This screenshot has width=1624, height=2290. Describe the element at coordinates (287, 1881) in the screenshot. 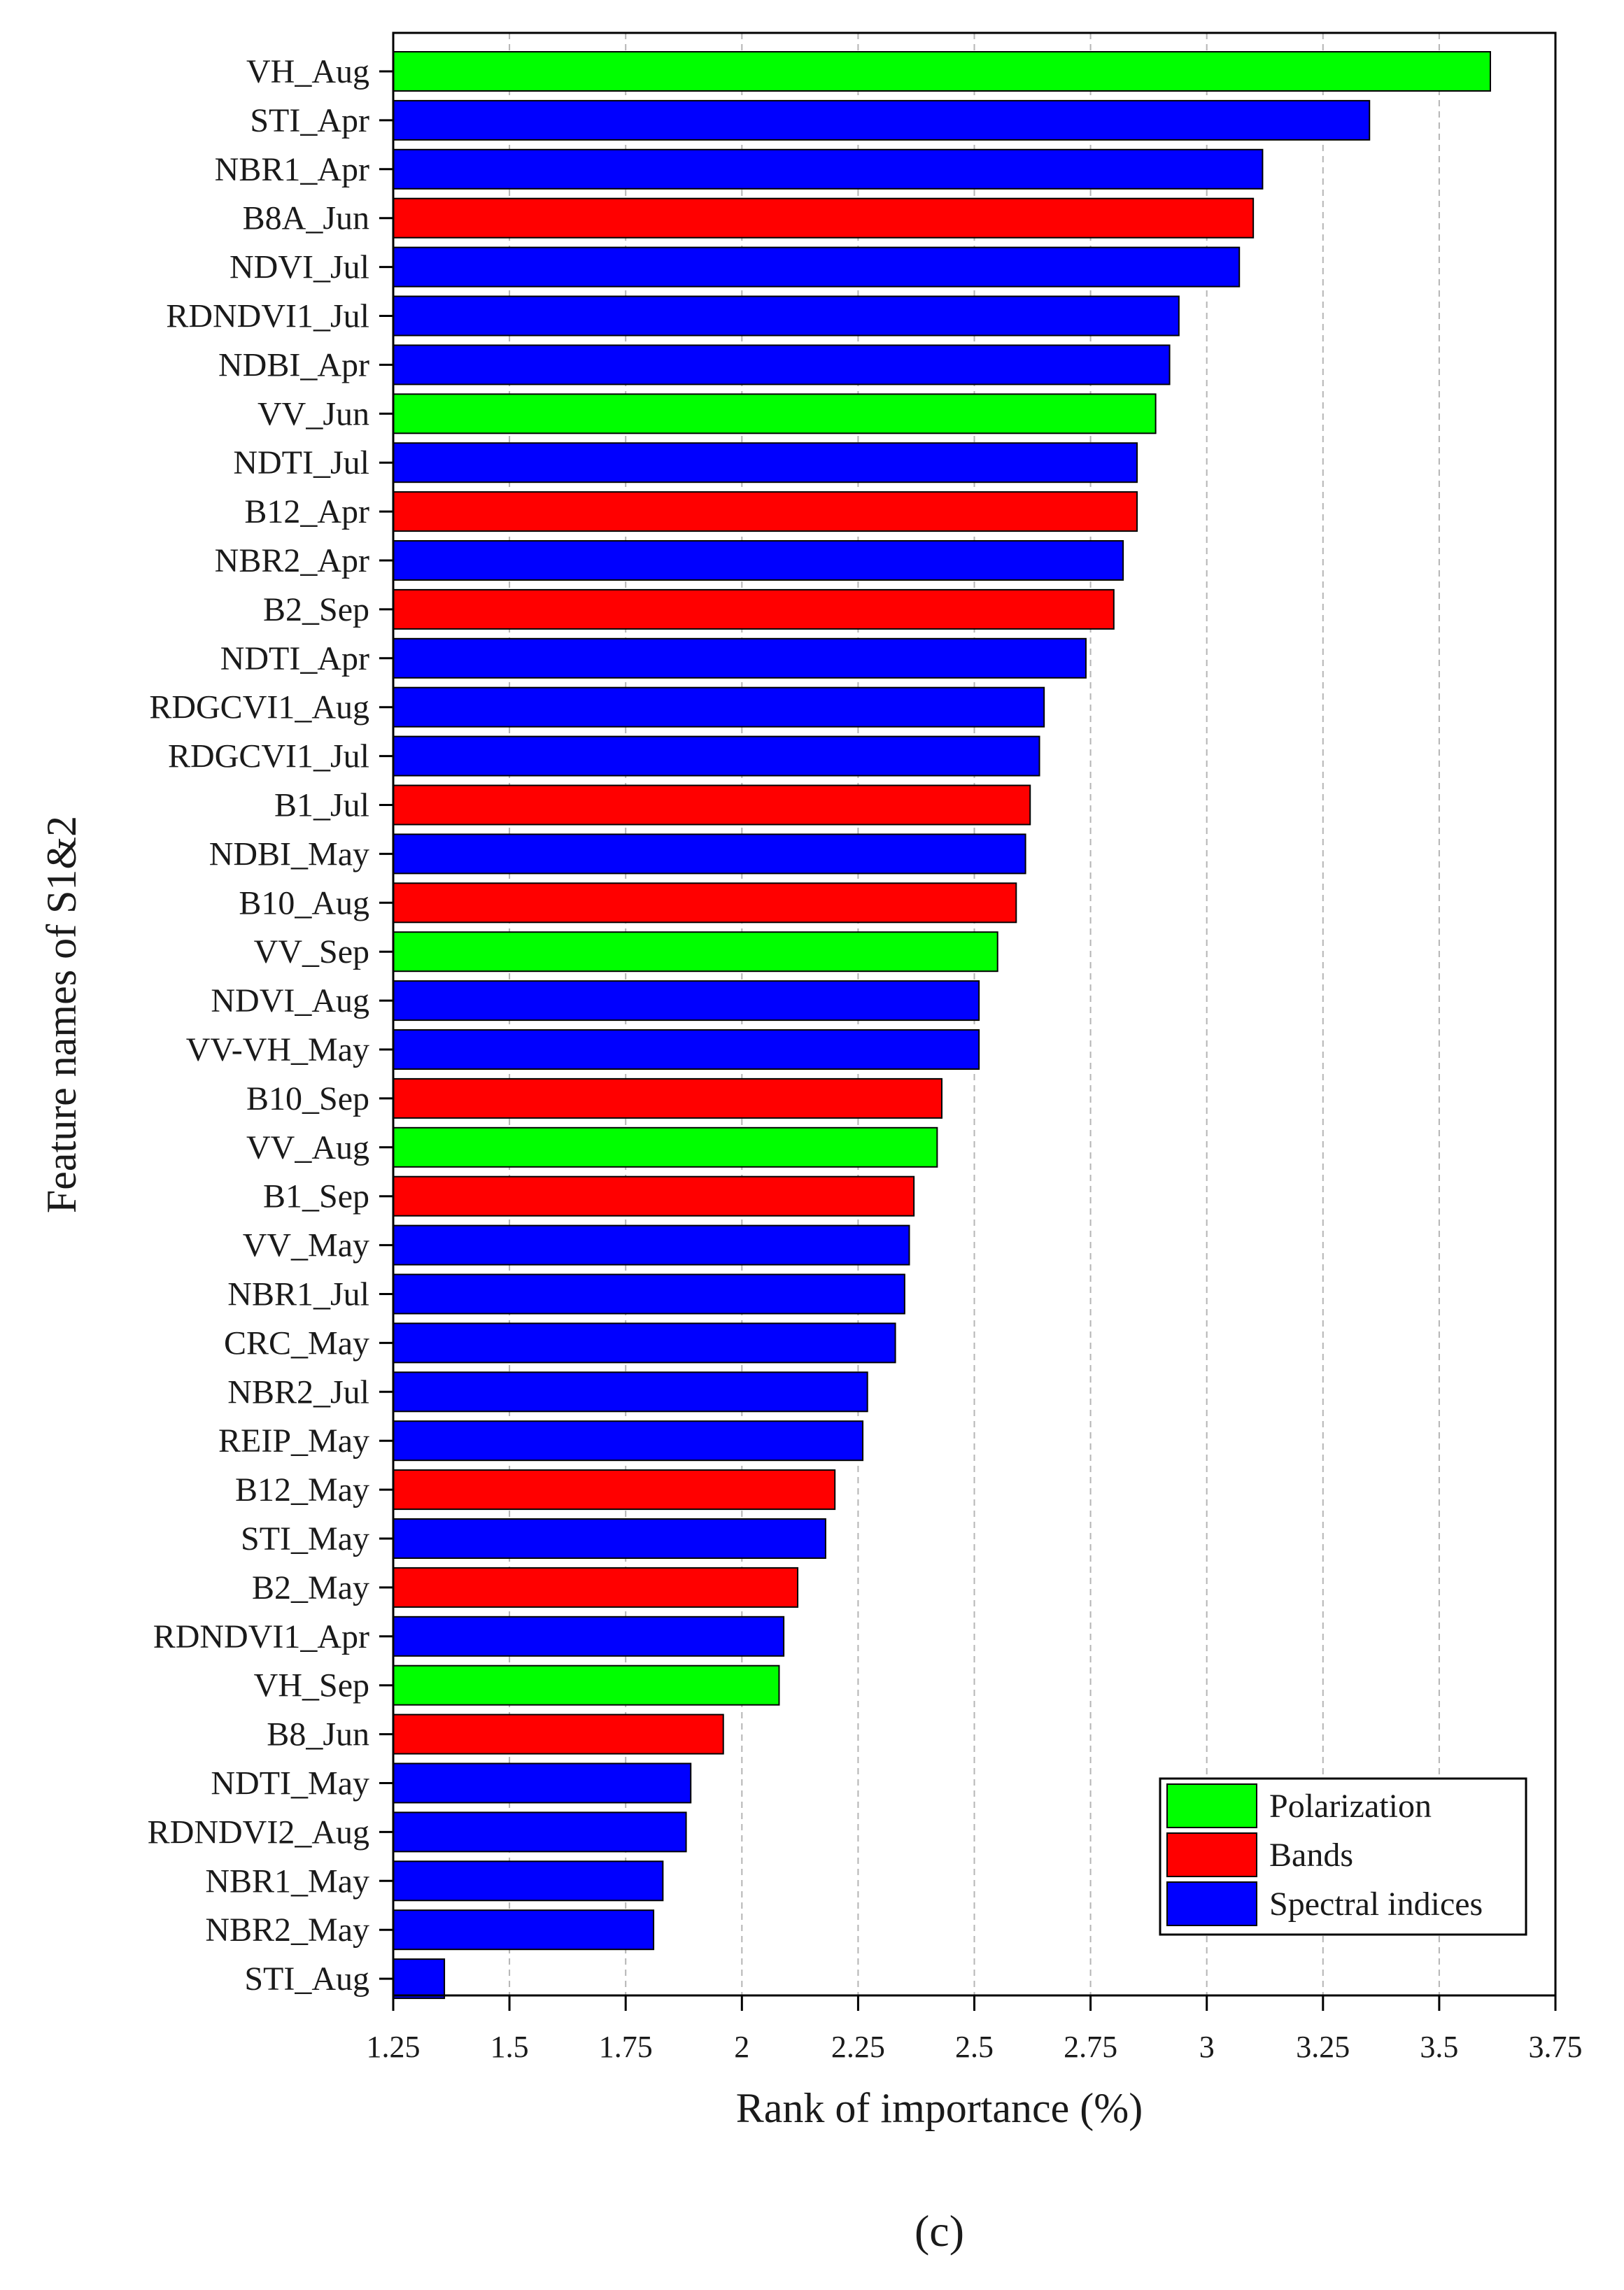

I see `category-label: NBR1_May` at that location.